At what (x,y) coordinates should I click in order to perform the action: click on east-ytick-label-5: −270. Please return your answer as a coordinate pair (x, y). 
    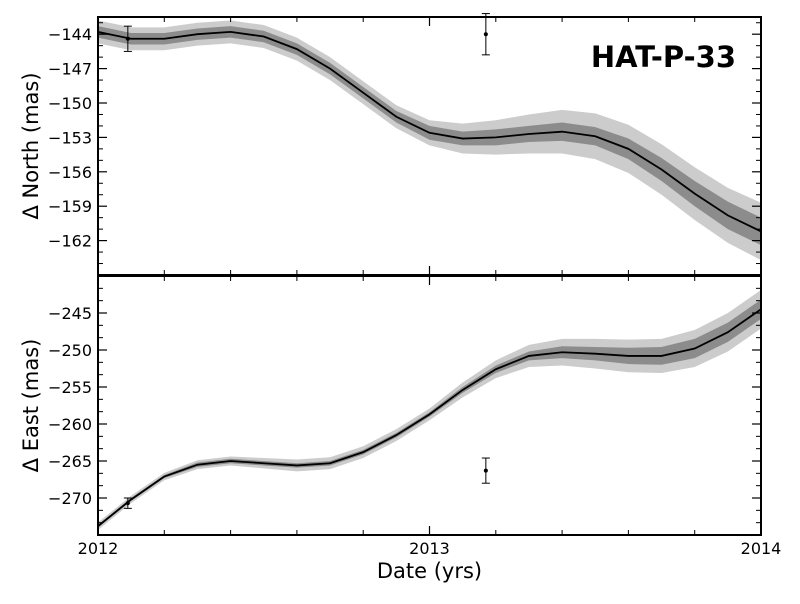
    Looking at the image, I should click on (70, 498).